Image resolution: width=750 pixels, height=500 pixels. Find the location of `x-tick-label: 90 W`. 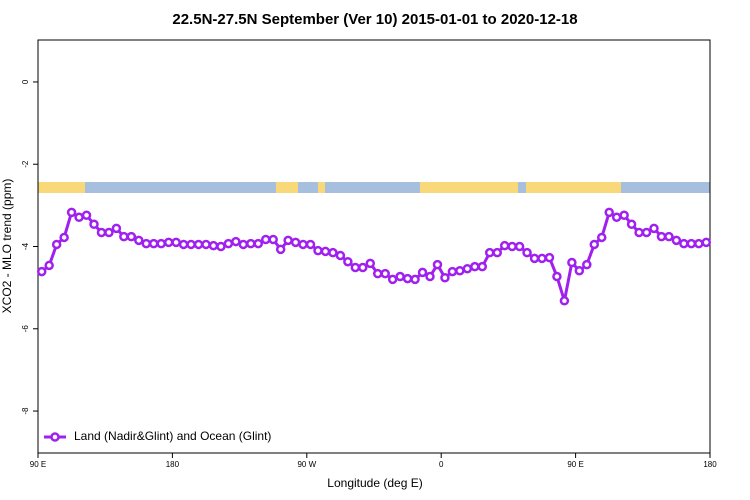

x-tick-label: 90 W is located at coordinates (306, 464).